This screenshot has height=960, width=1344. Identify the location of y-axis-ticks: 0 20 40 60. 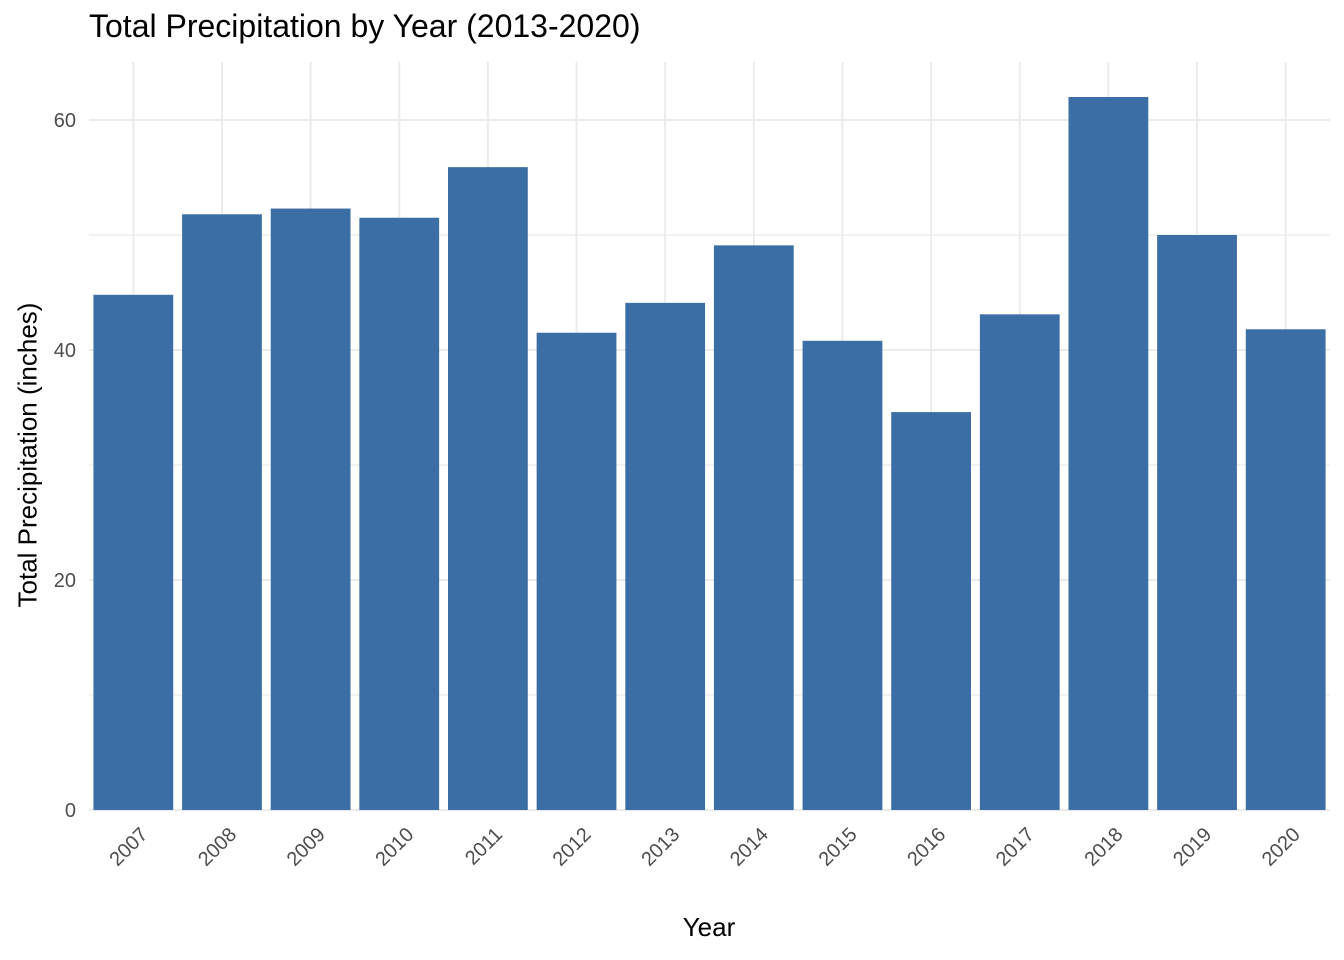
(65, 466).